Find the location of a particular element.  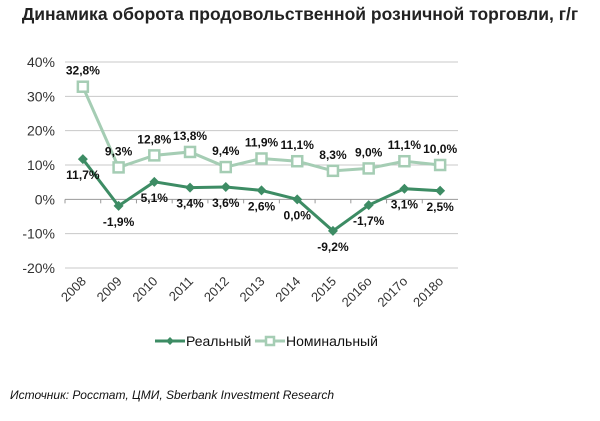

y-tick-label: 20% is located at coordinates (41, 131).